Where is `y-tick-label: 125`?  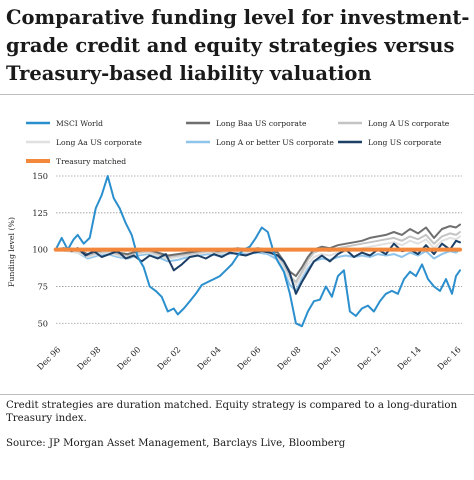
y-tick-label: 125 is located at coordinates (40, 213).